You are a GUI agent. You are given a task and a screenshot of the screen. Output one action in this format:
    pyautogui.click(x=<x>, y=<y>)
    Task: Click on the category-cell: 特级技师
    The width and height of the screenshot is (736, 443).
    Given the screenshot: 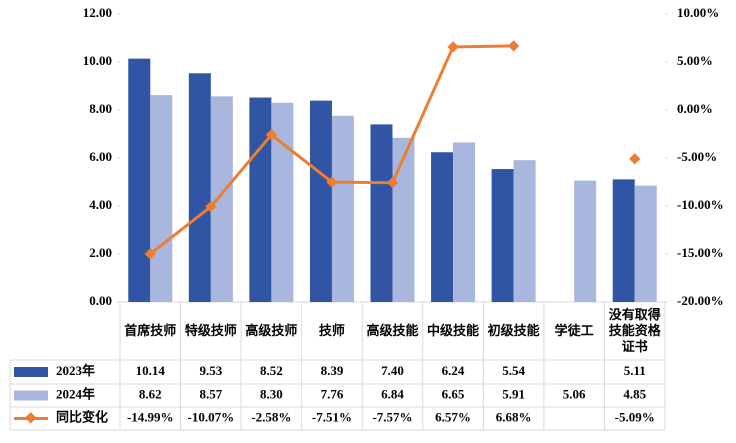 What is the action you would take?
    pyautogui.click(x=210, y=330)
    